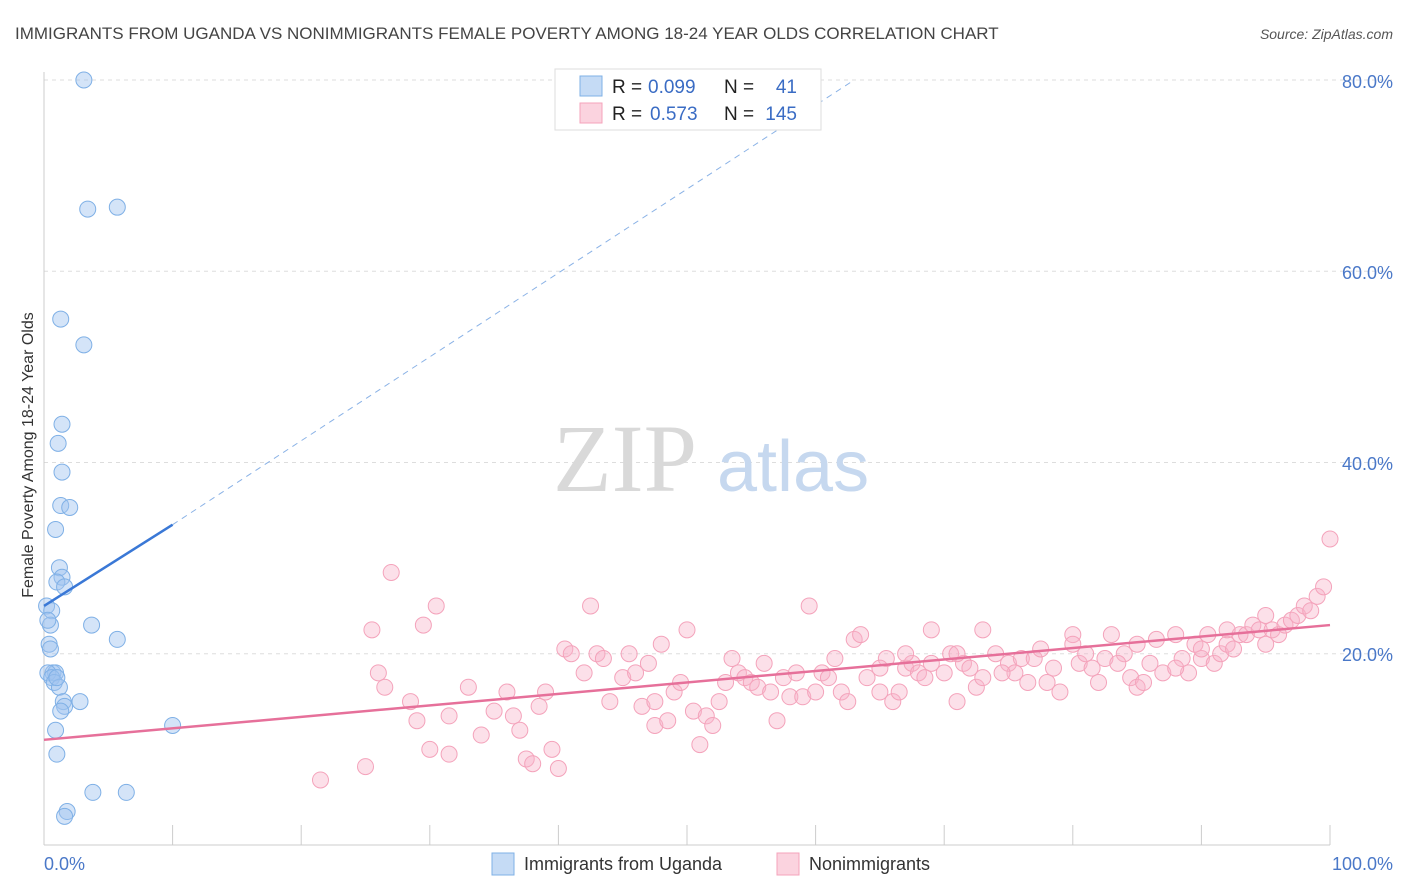 This screenshot has height=892, width=1406. Describe the element at coordinates (1326, 34) in the screenshot. I see `chart-source: Source: ZipAtlas.com` at that location.